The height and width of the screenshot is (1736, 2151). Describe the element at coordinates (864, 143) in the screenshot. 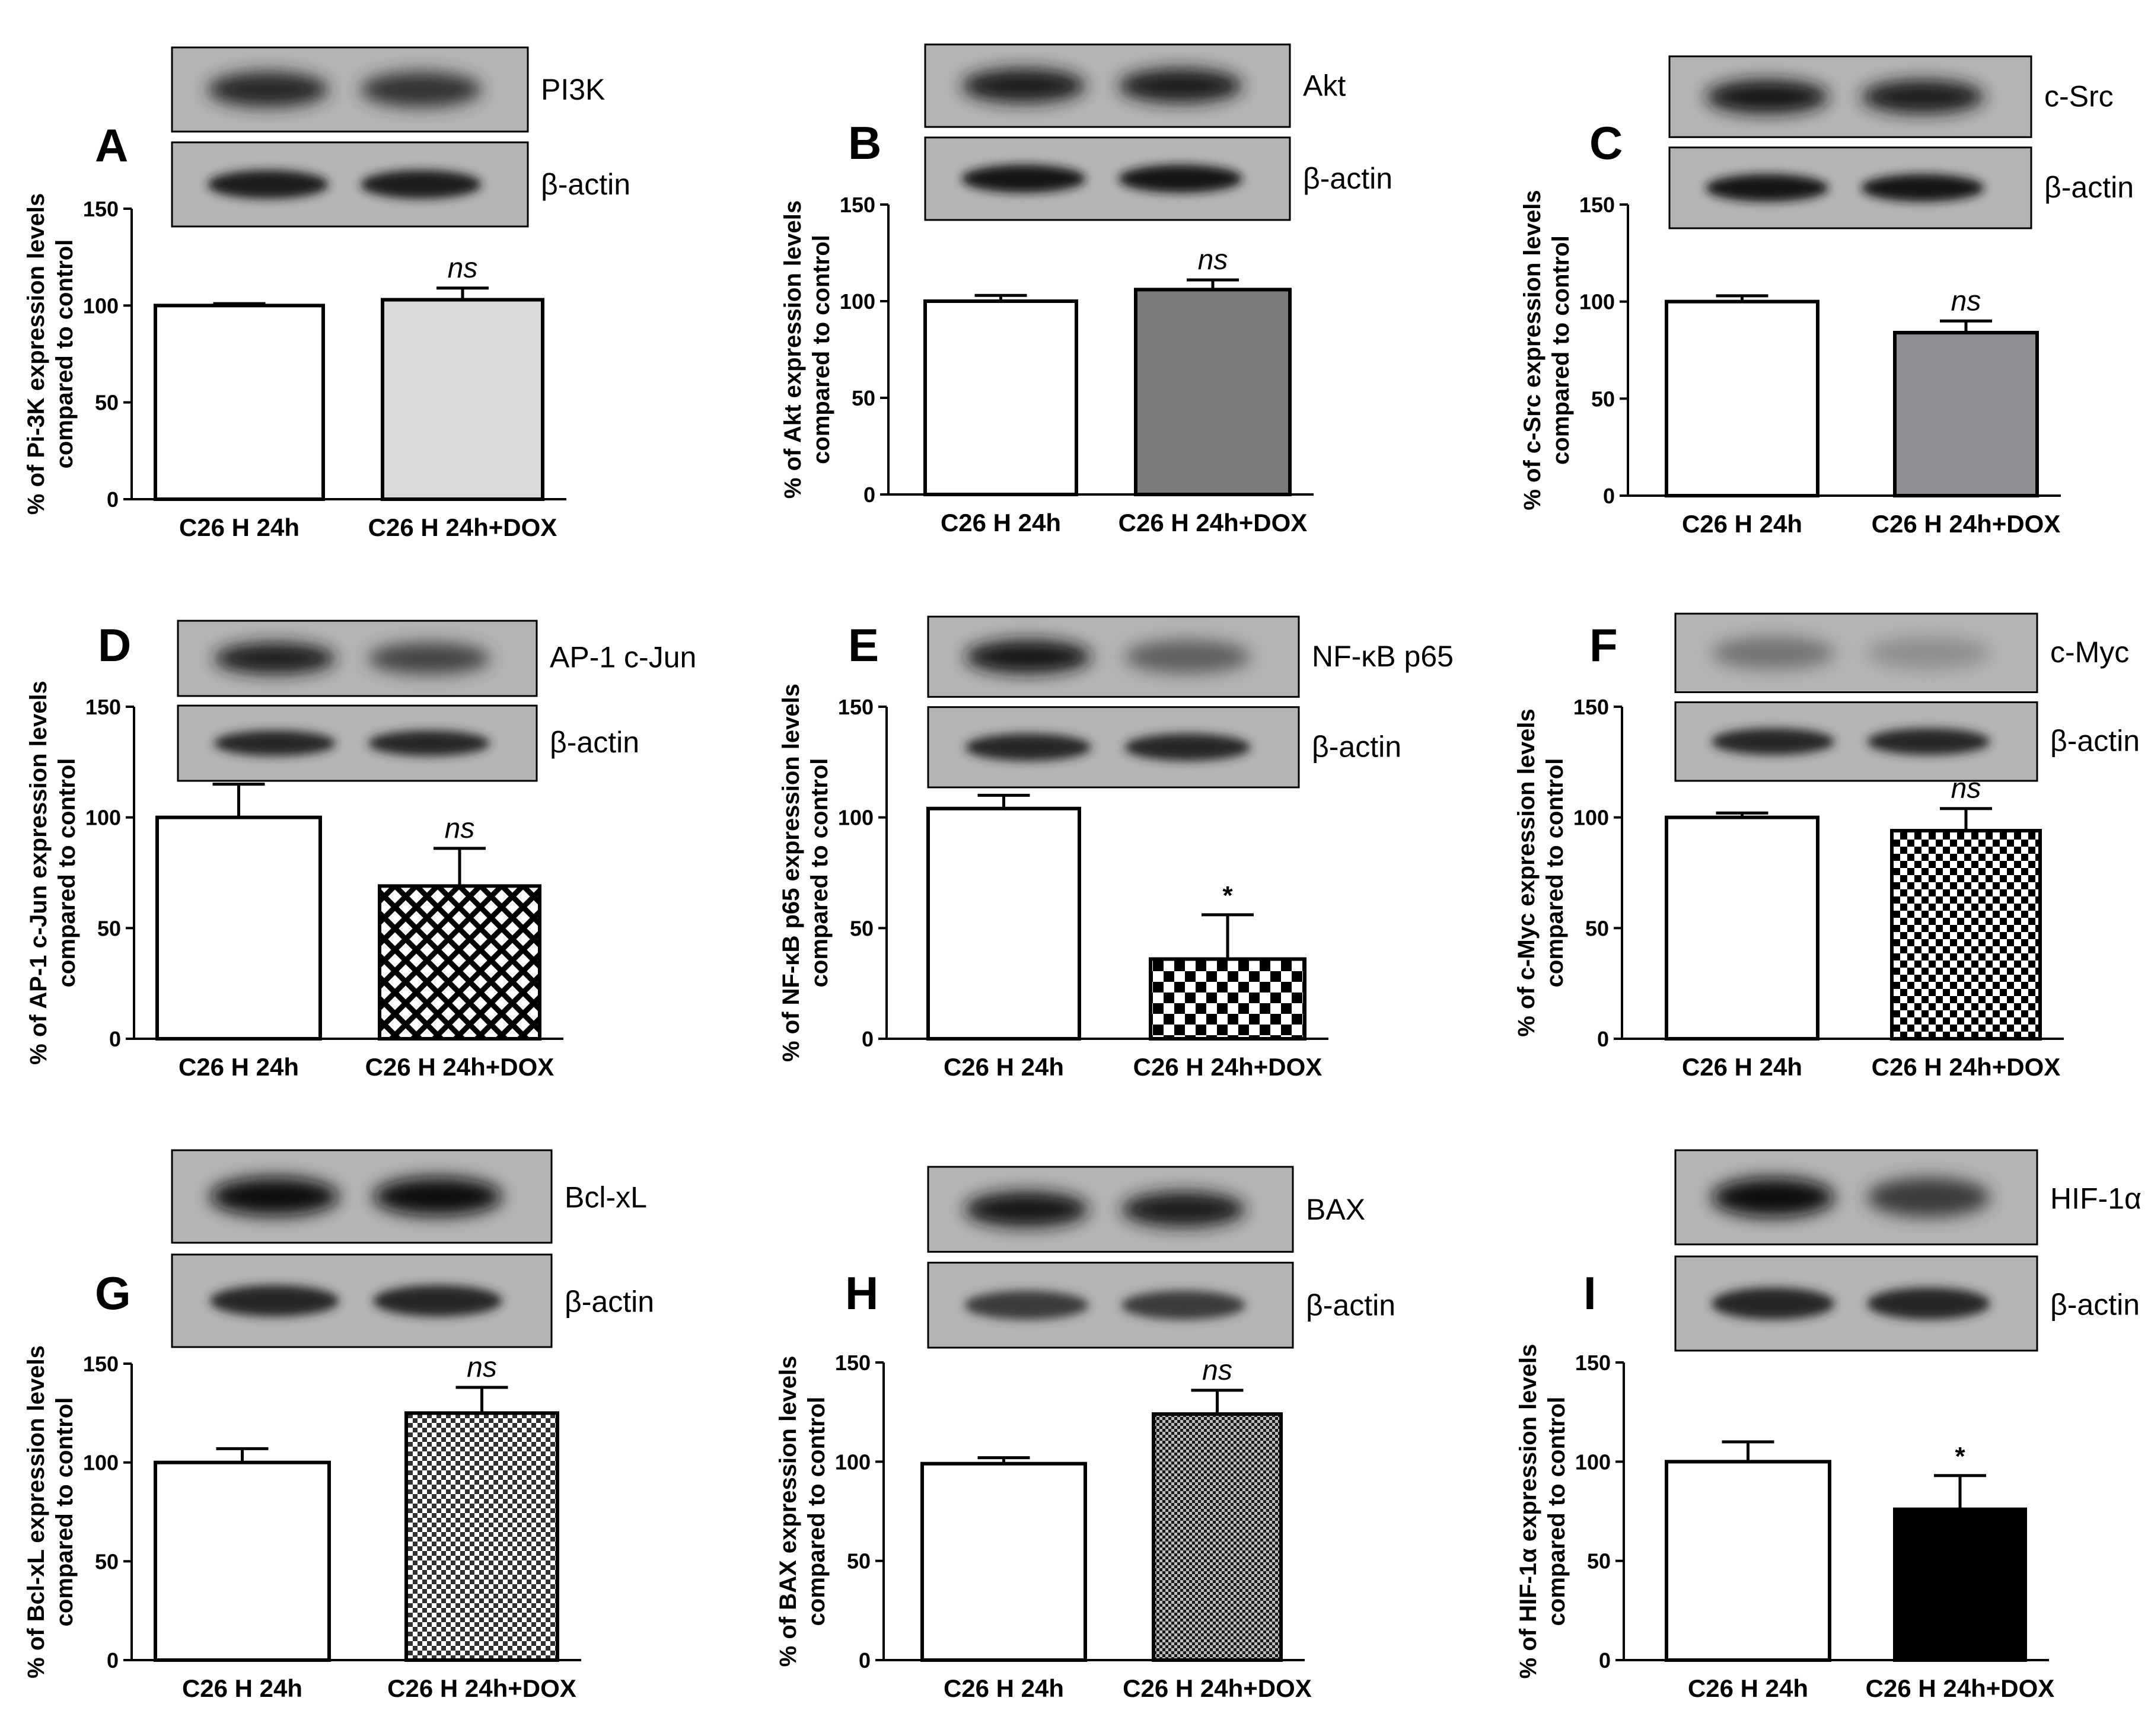

I see `panel-letter: B` at that location.